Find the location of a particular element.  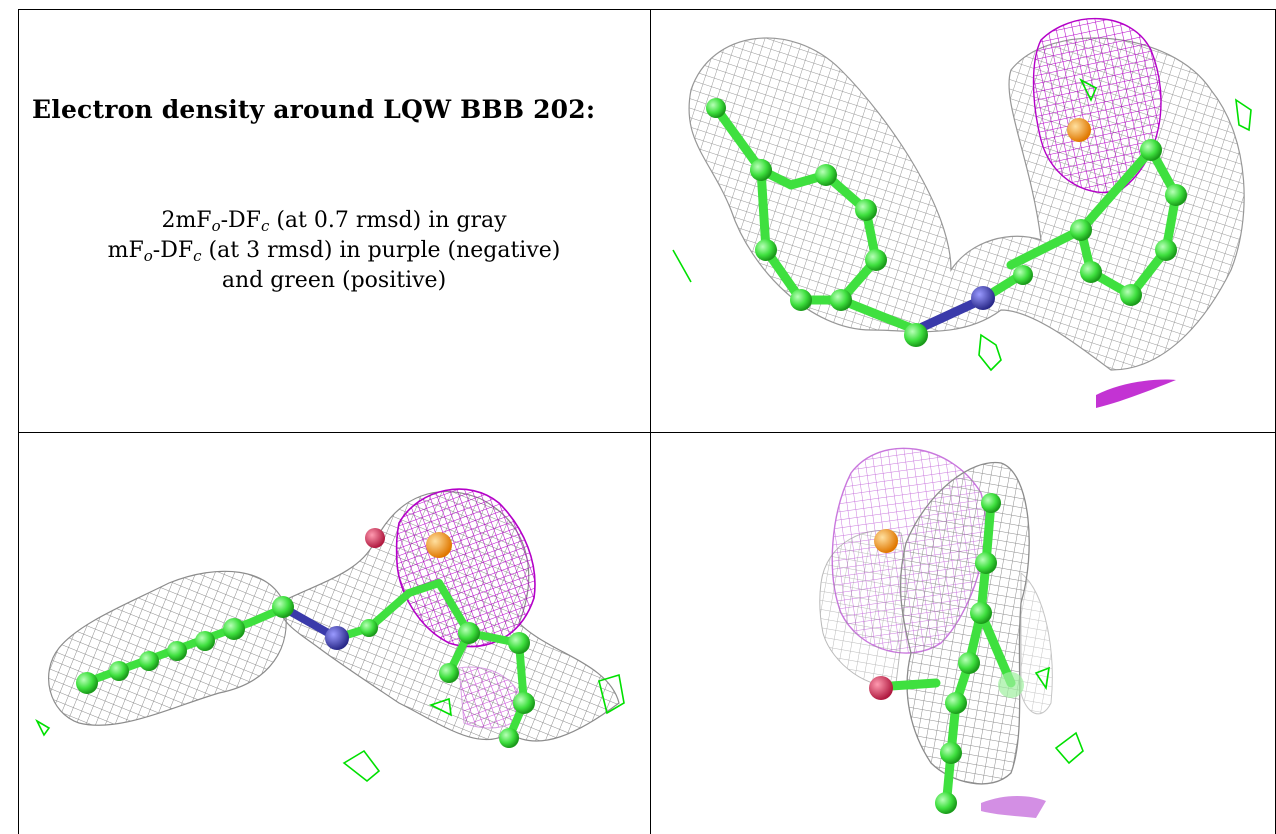

legend-line-difference: mFo-DFc (at 3 rmsd) in purple (negative) is located at coordinates (334, 251).